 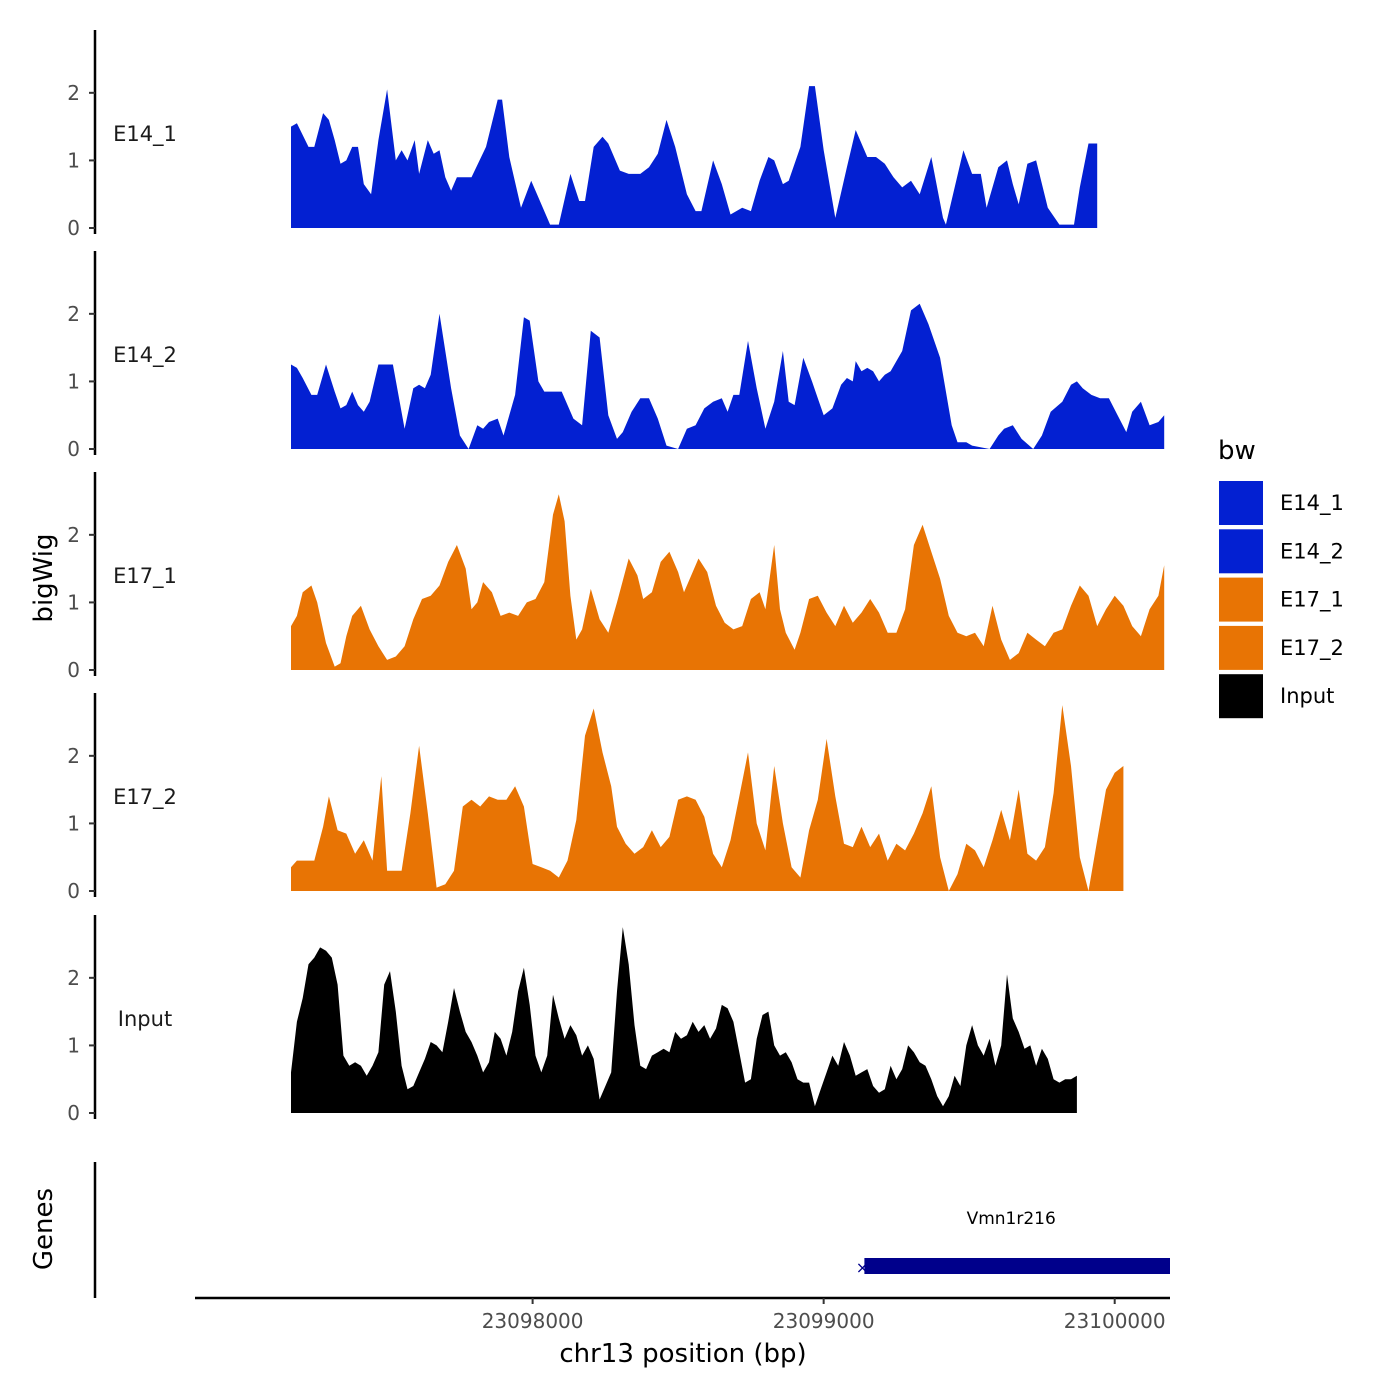 What do you see at coordinates (44, 1229) in the screenshot?
I see `genes-panel-title: Genes` at bounding box center [44, 1229].